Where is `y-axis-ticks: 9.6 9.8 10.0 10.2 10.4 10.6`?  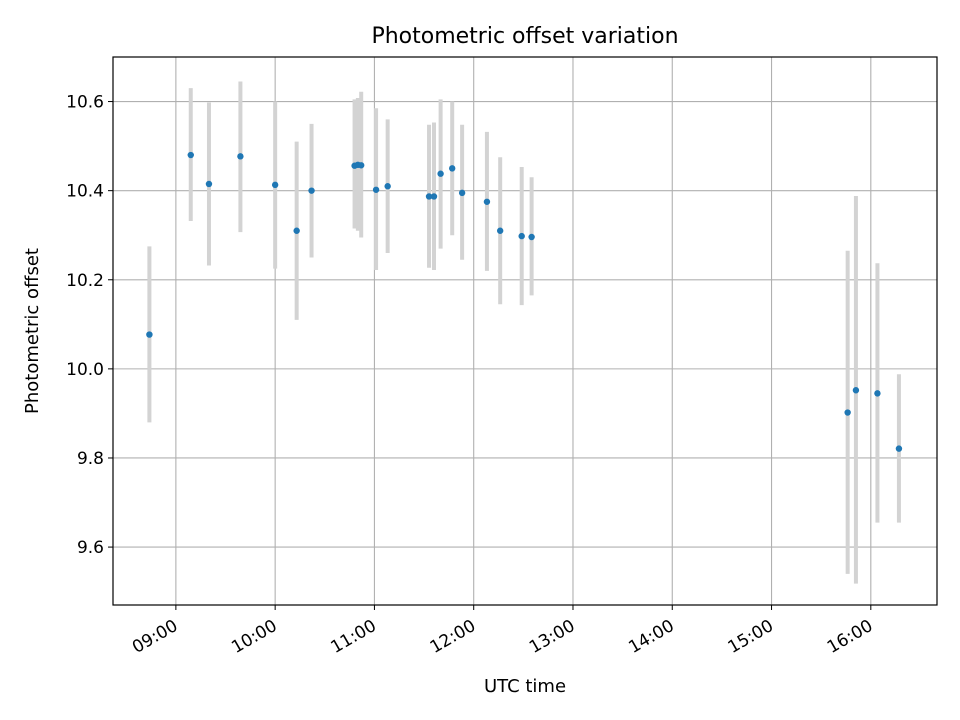
y-axis-ticks: 9.6 9.8 10.0 10.2 10.4 10.6 is located at coordinates (89, 325).